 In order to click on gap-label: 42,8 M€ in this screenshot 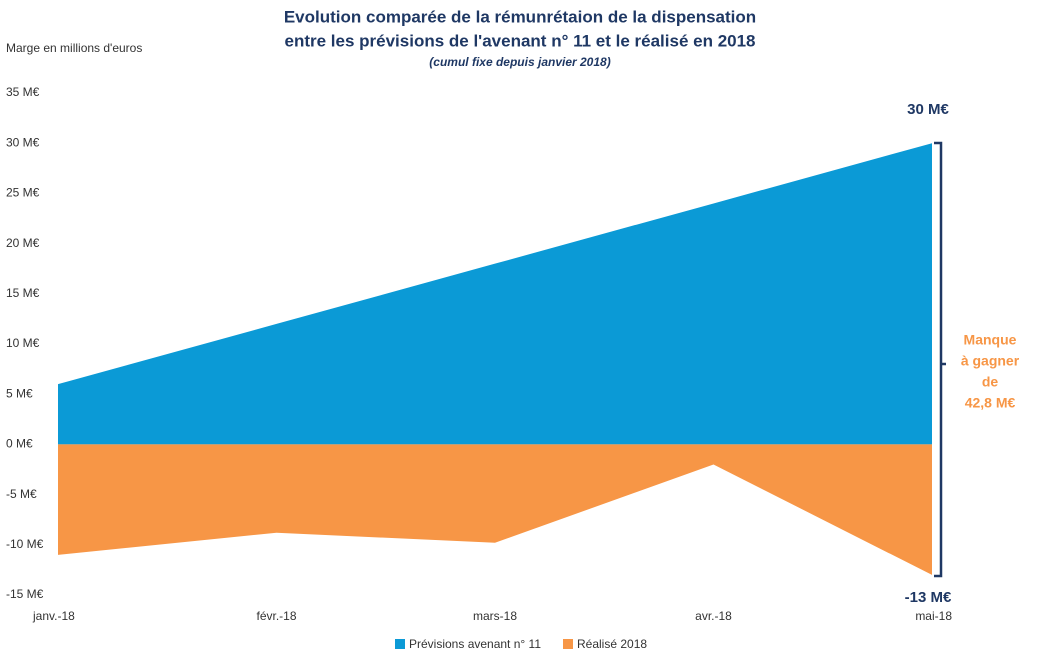, I will do `click(990, 403)`.